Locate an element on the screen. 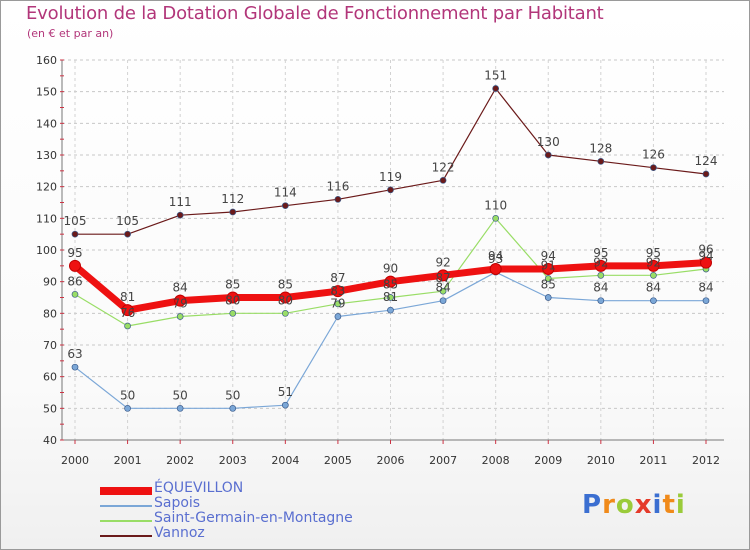 The image size is (750, 550). data-label-vannoz: 119 is located at coordinates (390, 177).